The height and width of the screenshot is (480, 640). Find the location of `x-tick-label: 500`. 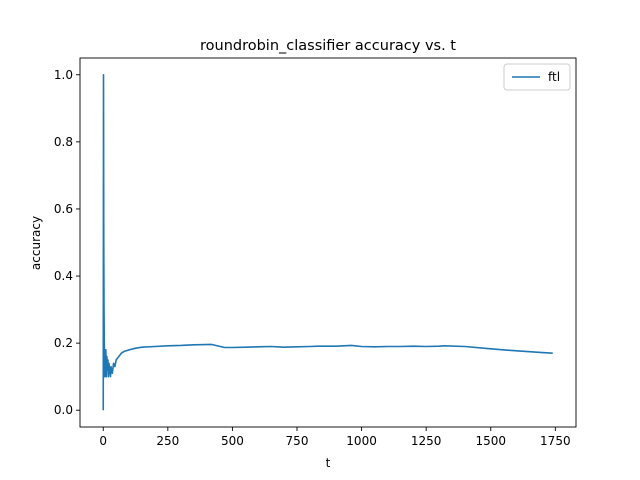

x-tick-label: 500 is located at coordinates (232, 441).